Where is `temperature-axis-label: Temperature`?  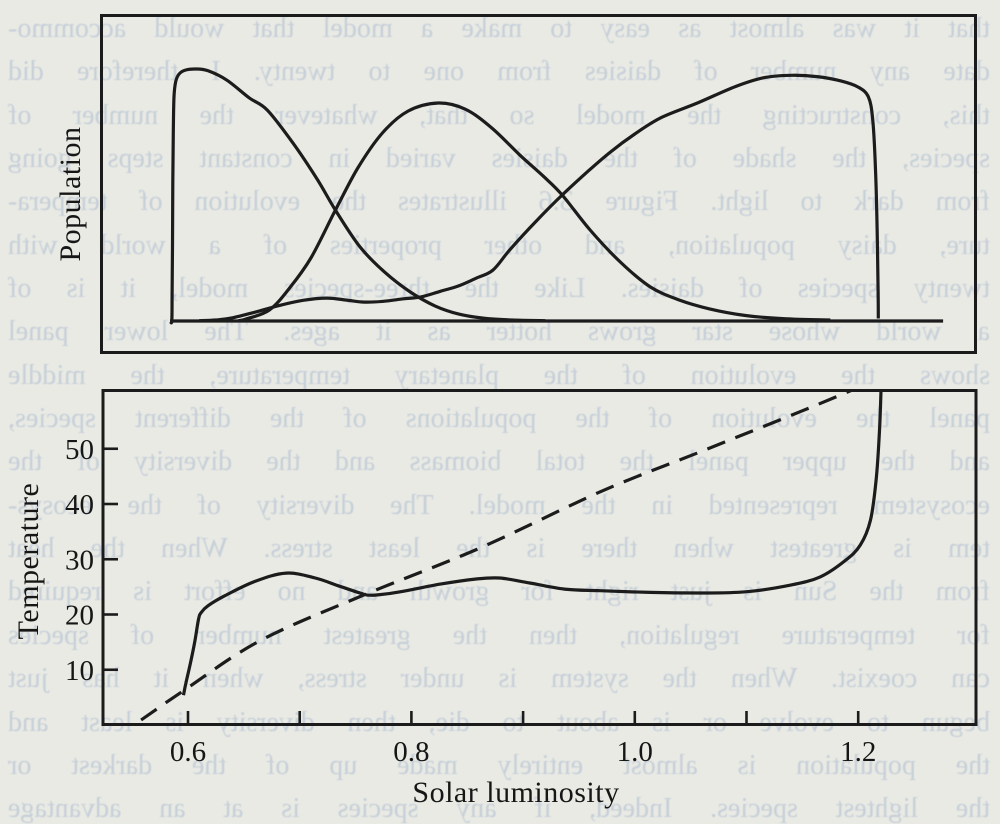
temperature-axis-label: Temperature is located at coordinates (28, 561).